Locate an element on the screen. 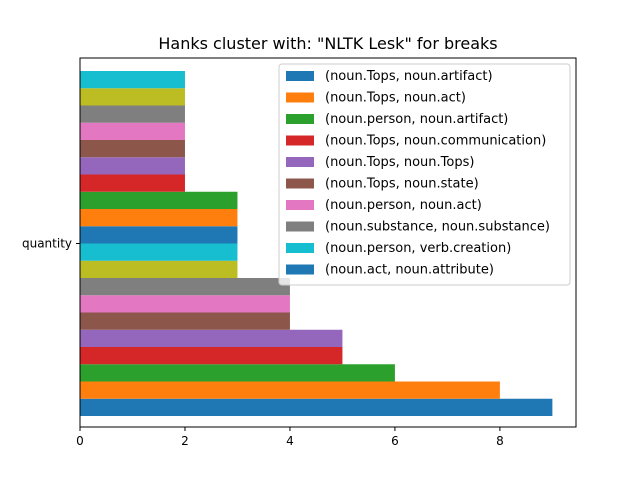 Image resolution: width=640 pixels, height=480 pixels. legend-label-6: (noun.person, noun.act) is located at coordinates (403, 205).